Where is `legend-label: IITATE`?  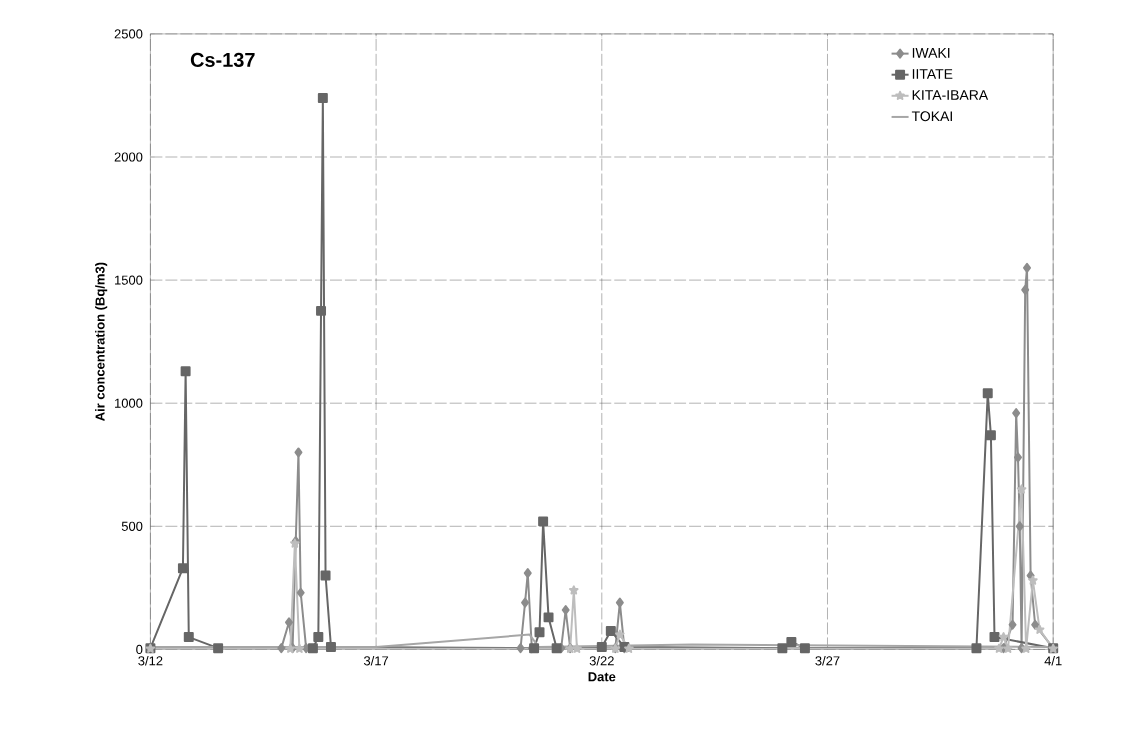 legend-label: IITATE is located at coordinates (932, 74).